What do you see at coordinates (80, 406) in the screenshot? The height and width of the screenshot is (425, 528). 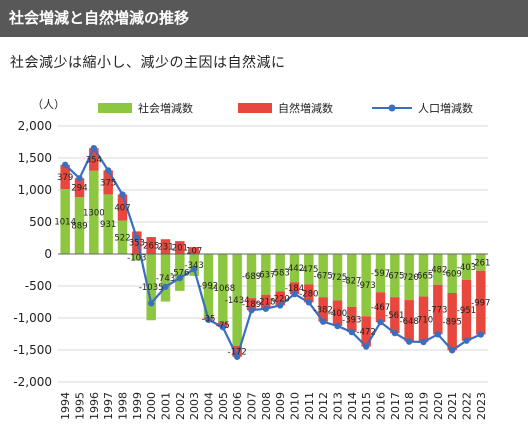 I see `x-tick-label: 1995` at bounding box center [80, 406].